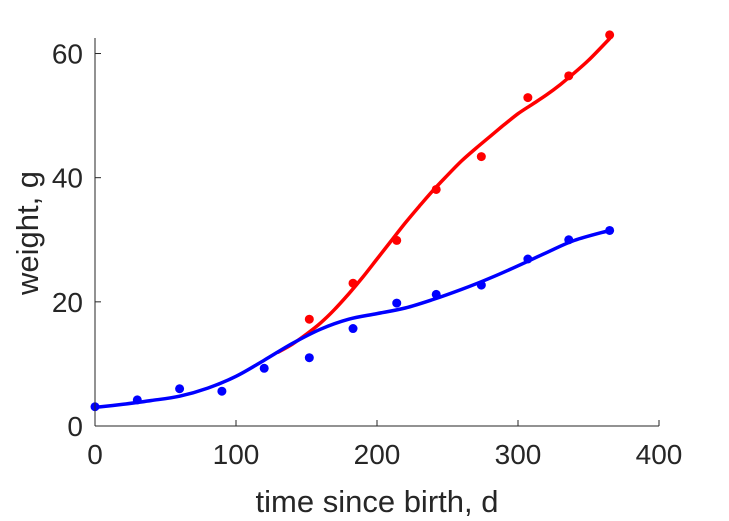 This screenshot has width=729, height=521. What do you see at coordinates (27, 233) in the screenshot?
I see `y-axis-label: weight, g` at bounding box center [27, 233].